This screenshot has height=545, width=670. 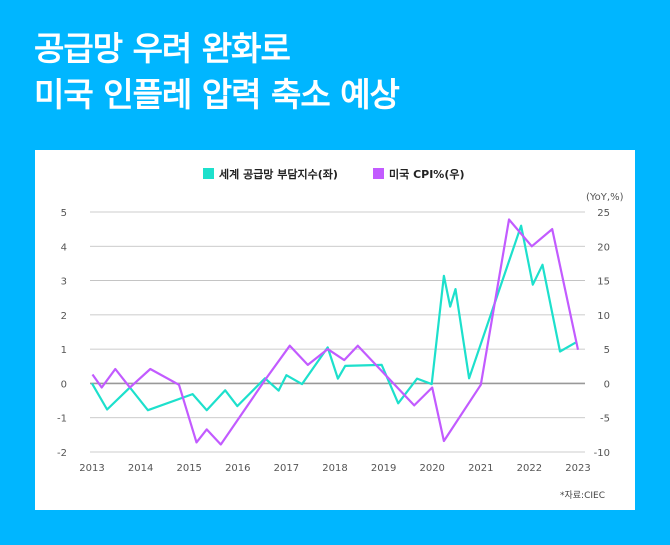 I want to click on right-axis-tick: 15, so click(x=603, y=282).